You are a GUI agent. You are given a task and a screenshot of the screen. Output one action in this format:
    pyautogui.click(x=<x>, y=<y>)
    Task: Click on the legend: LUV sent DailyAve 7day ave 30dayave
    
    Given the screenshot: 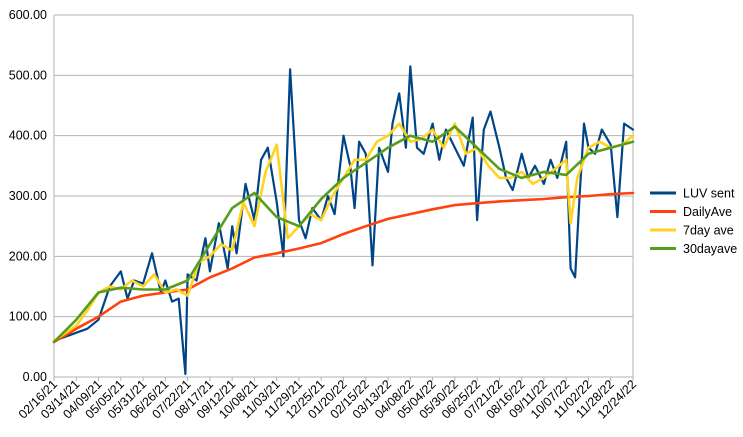 What is the action you would take?
    pyautogui.click(x=693, y=221)
    